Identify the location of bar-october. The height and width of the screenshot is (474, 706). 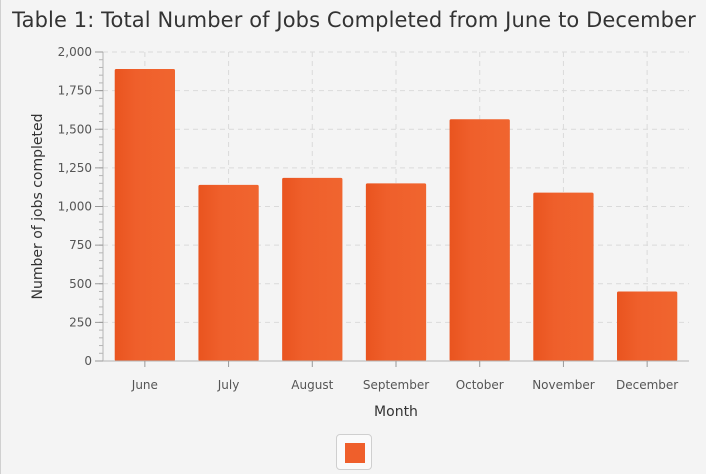
(479, 240).